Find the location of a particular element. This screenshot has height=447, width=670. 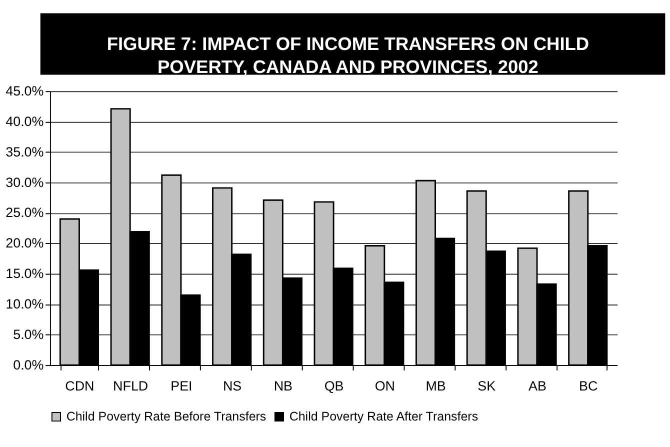

chart-title: FIGURE 7: IMPACT OF INCOME TRANSFERS ON CHILD POVERTY, CANADA AND PROVINCES, 2002 is located at coordinates (348, 54).